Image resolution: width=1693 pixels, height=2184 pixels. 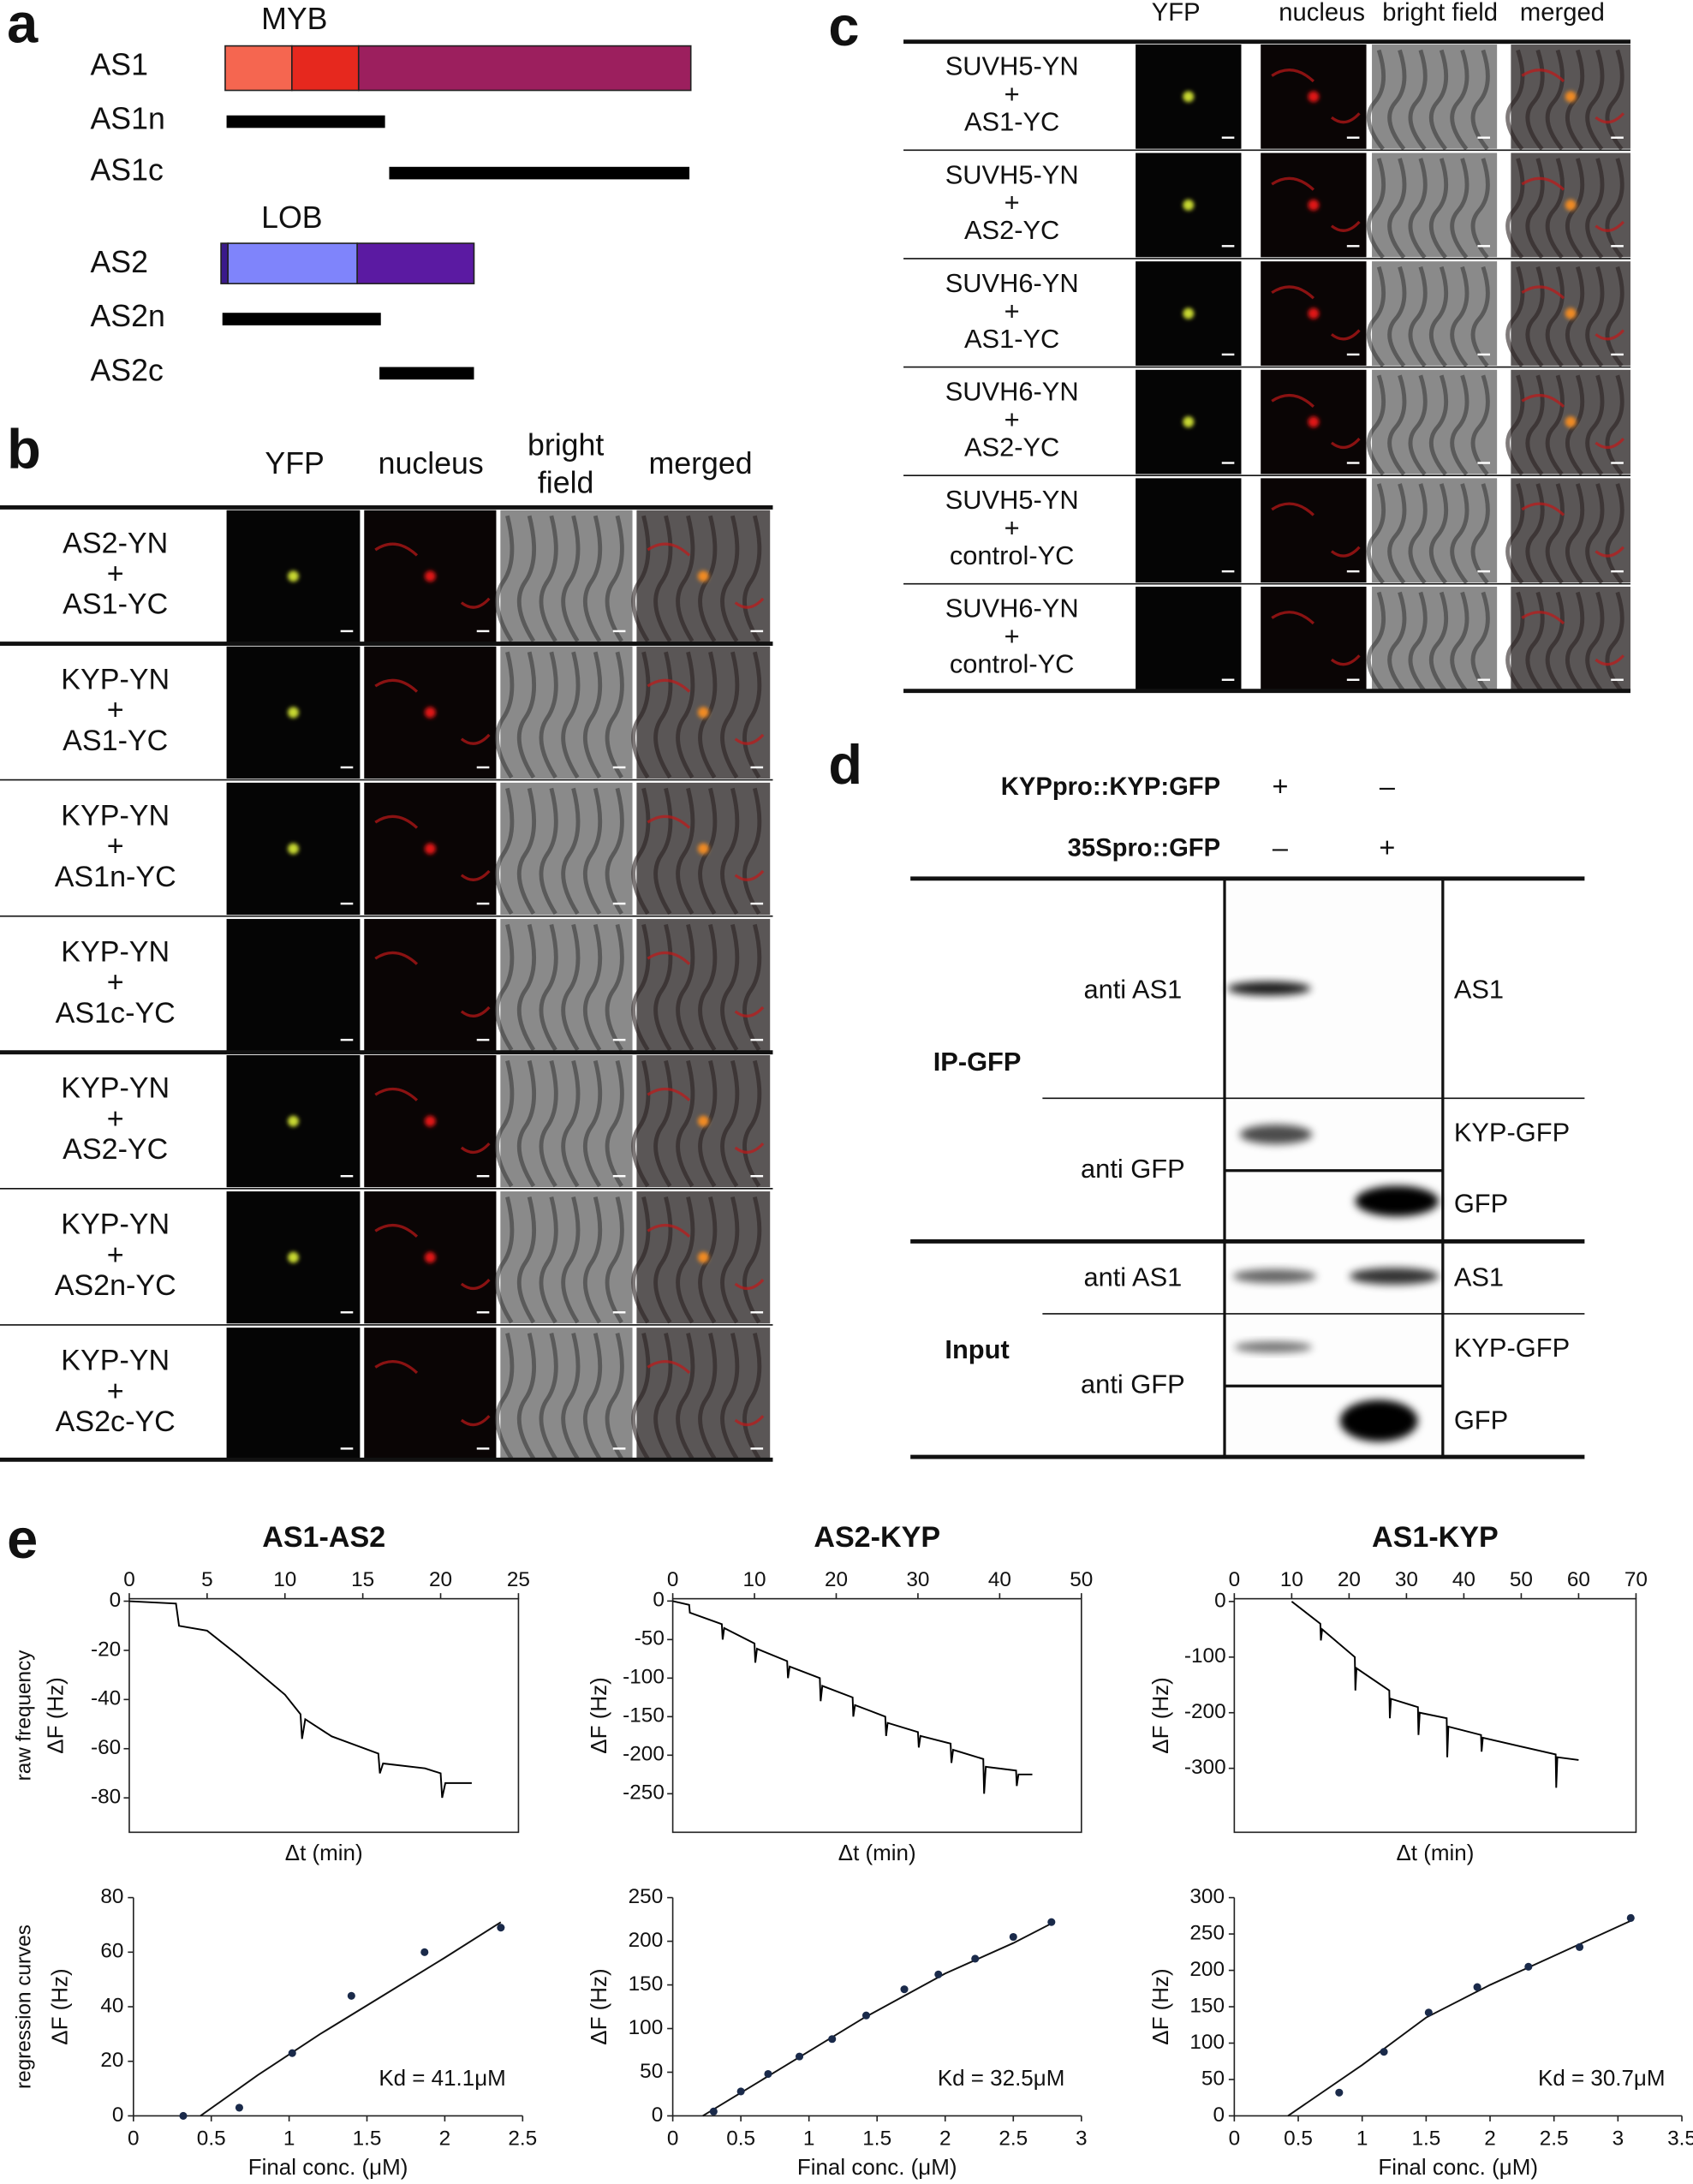 I want to click on x-tick-label: 1.5, so click(x=367, y=2138).